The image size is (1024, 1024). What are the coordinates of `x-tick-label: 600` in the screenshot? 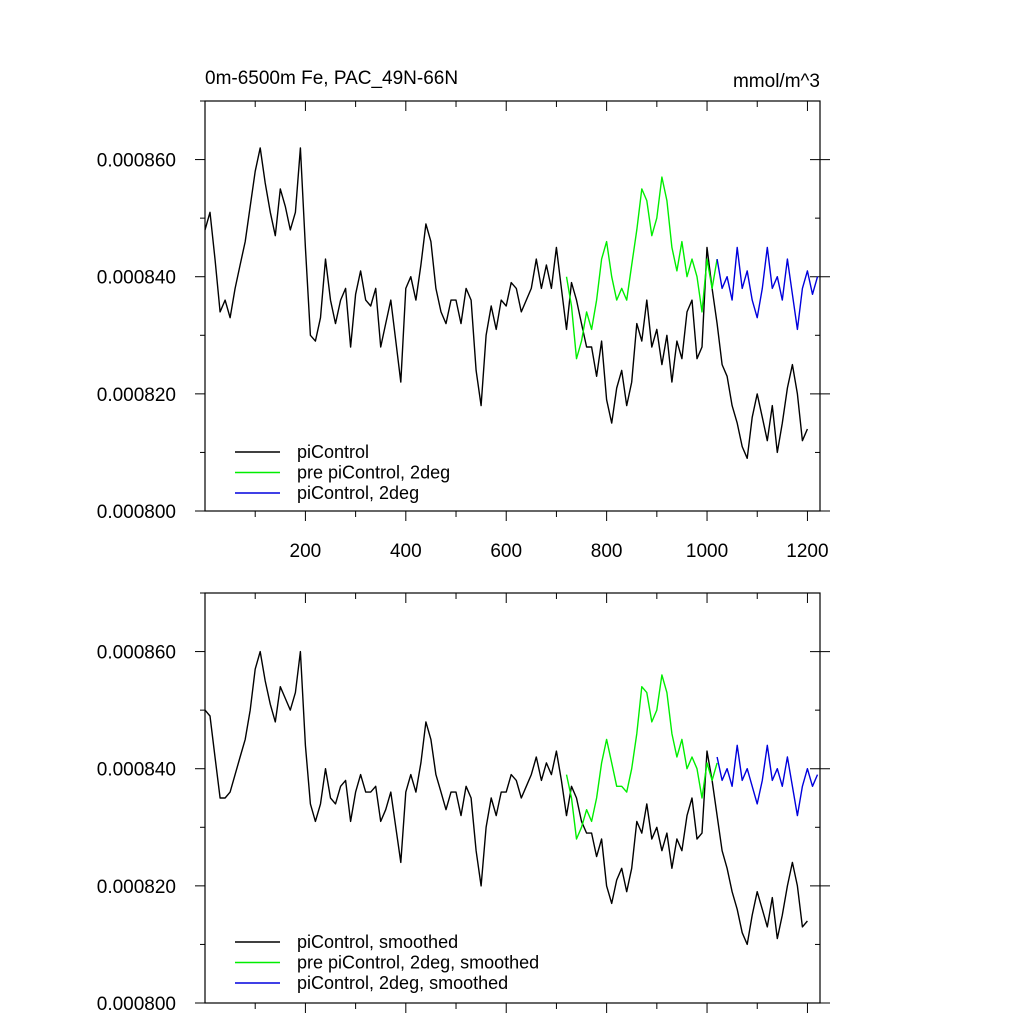 It's located at (506, 551).